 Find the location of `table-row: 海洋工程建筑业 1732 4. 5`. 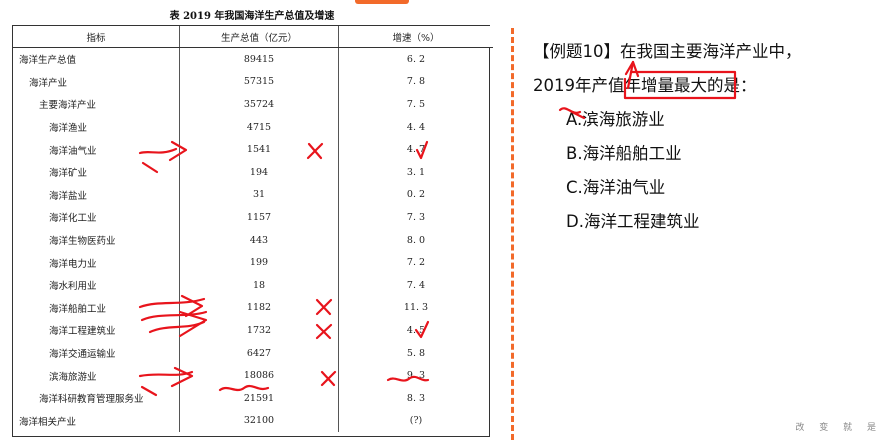

table-row: 海洋工程建筑业 1732 4. 5 is located at coordinates (253, 330).